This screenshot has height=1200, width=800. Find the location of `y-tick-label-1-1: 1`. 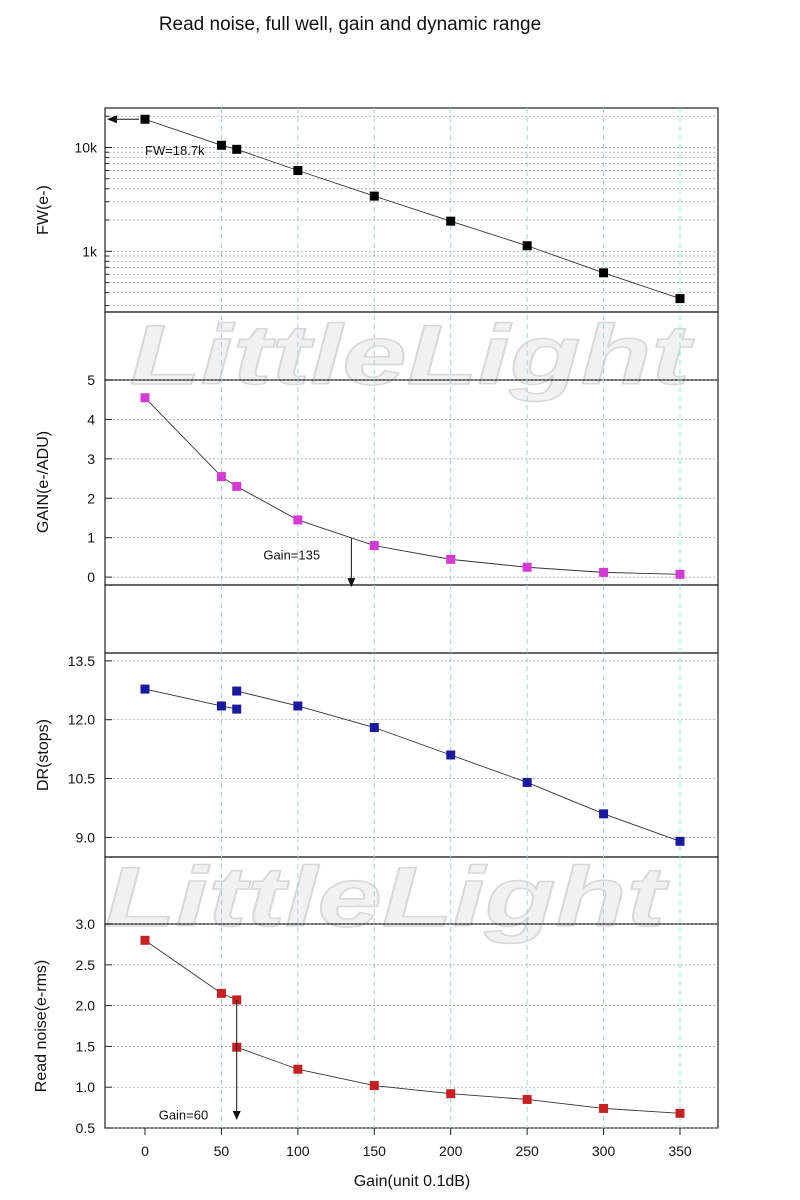

y-tick-label-1-1: 1 is located at coordinates (91, 538).